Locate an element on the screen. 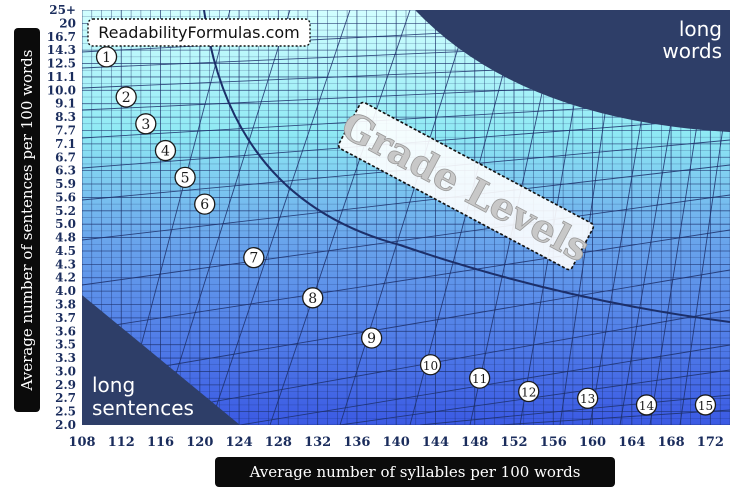  y-tick-label: 5.6 is located at coordinates (65, 197).